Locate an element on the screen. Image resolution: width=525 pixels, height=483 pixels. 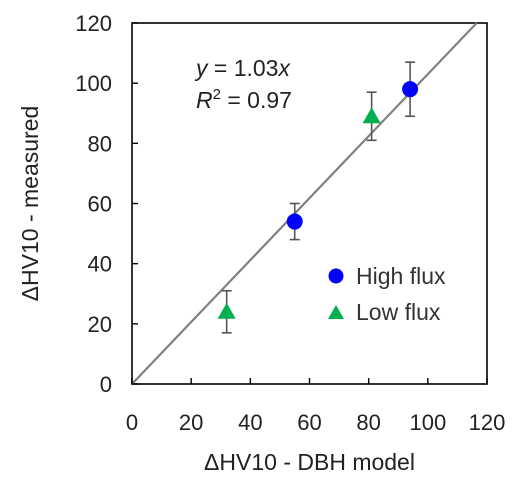
fit-equation: y = 1.03x is located at coordinates (242, 68).